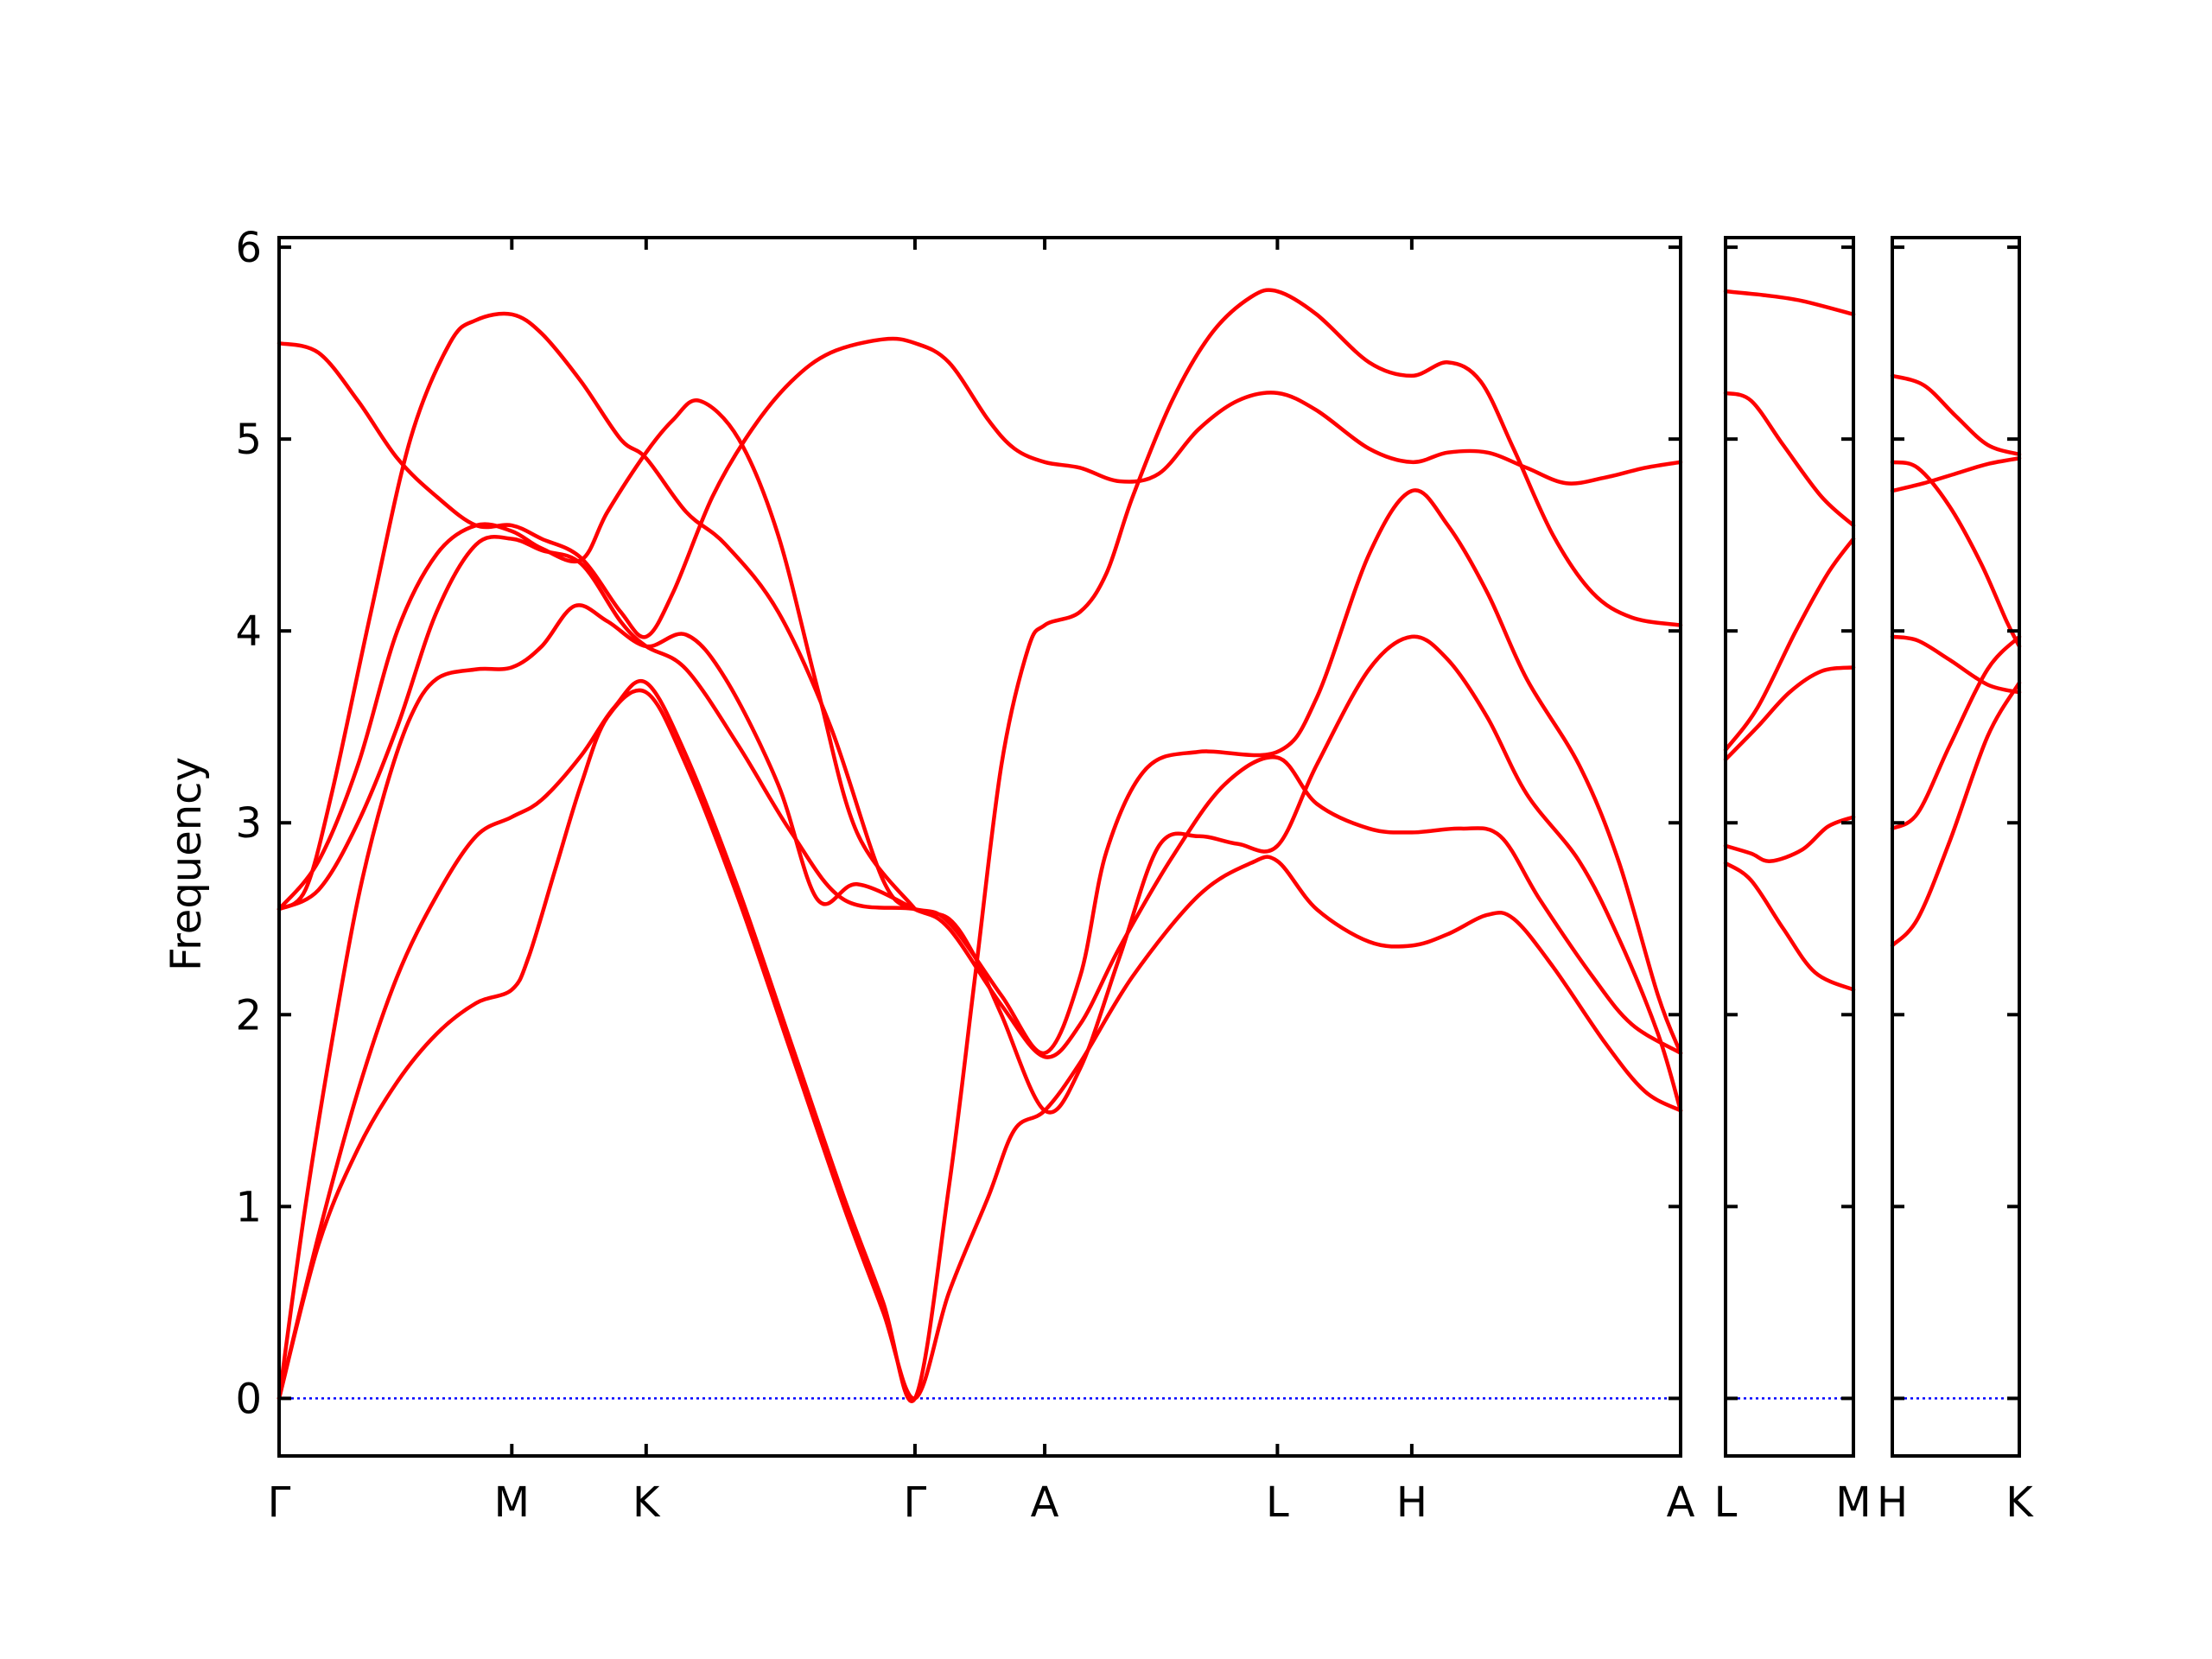 The image size is (2212, 1659). Describe the element at coordinates (248, 1399) in the screenshot. I see `y-tick-label: 0` at that location.